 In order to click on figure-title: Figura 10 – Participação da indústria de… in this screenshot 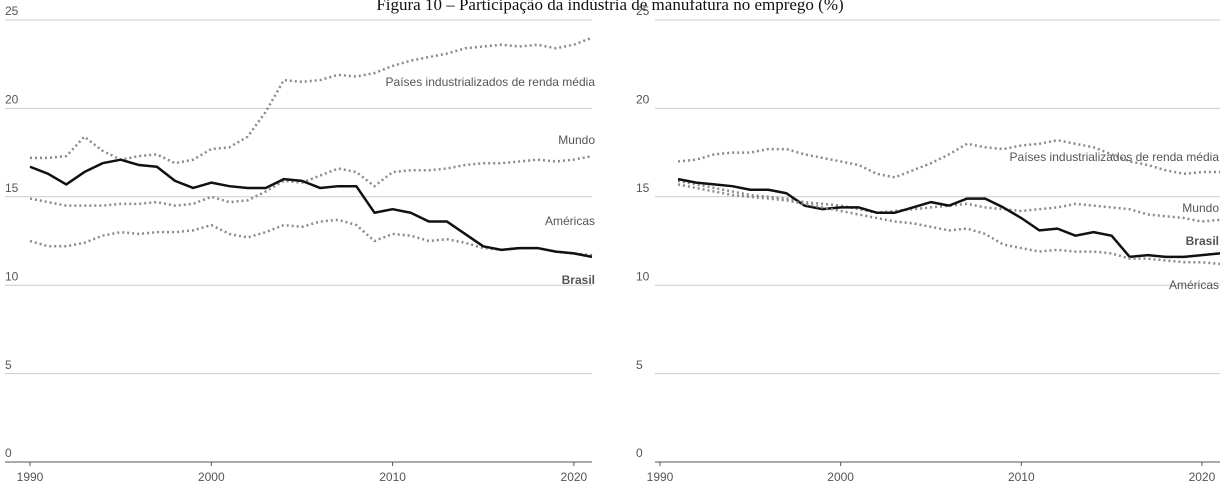, I will do `click(609, 7)`.